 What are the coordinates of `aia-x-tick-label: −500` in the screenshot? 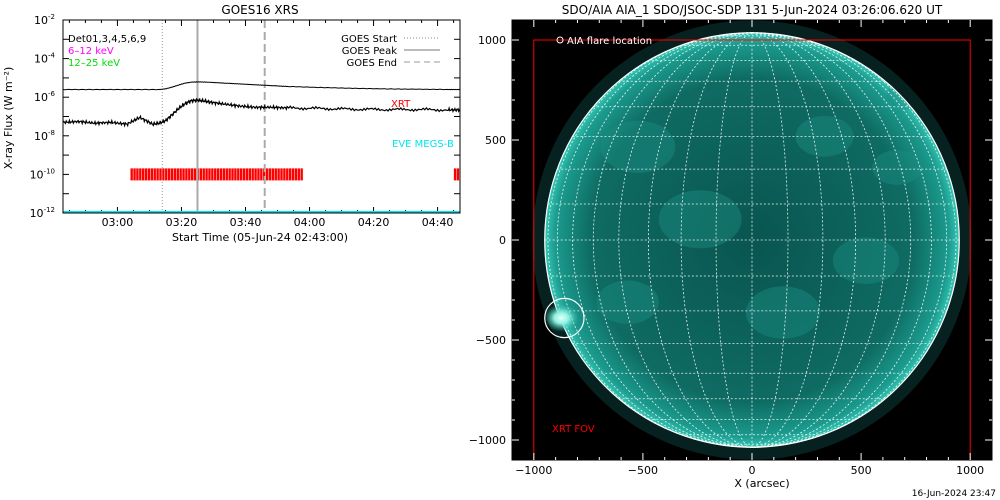 It's located at (643, 470).